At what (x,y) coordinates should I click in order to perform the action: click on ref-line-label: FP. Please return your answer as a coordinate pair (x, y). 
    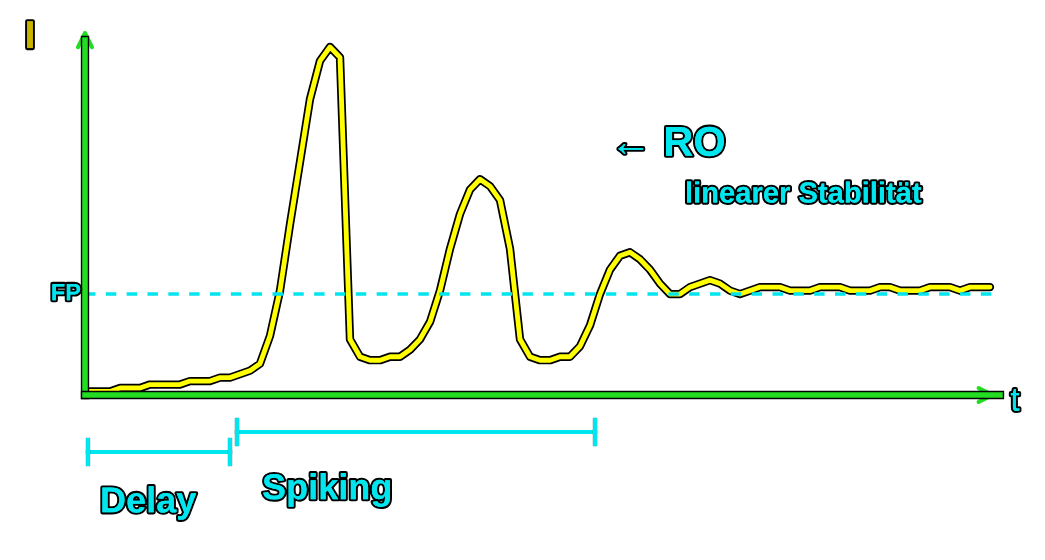
    Looking at the image, I should click on (66, 292).